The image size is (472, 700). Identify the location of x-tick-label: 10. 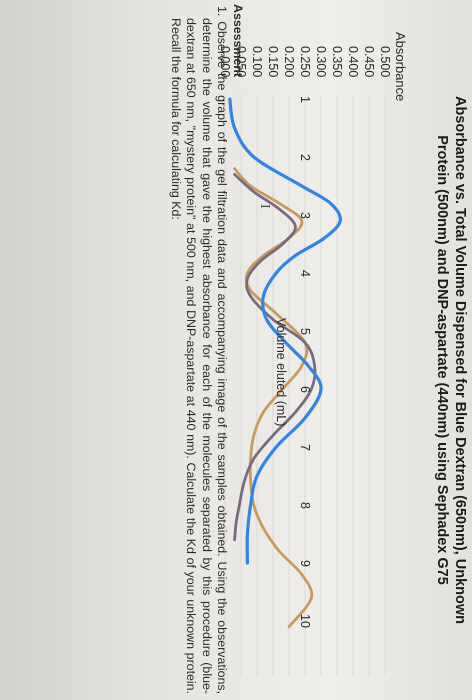
(305, 621).